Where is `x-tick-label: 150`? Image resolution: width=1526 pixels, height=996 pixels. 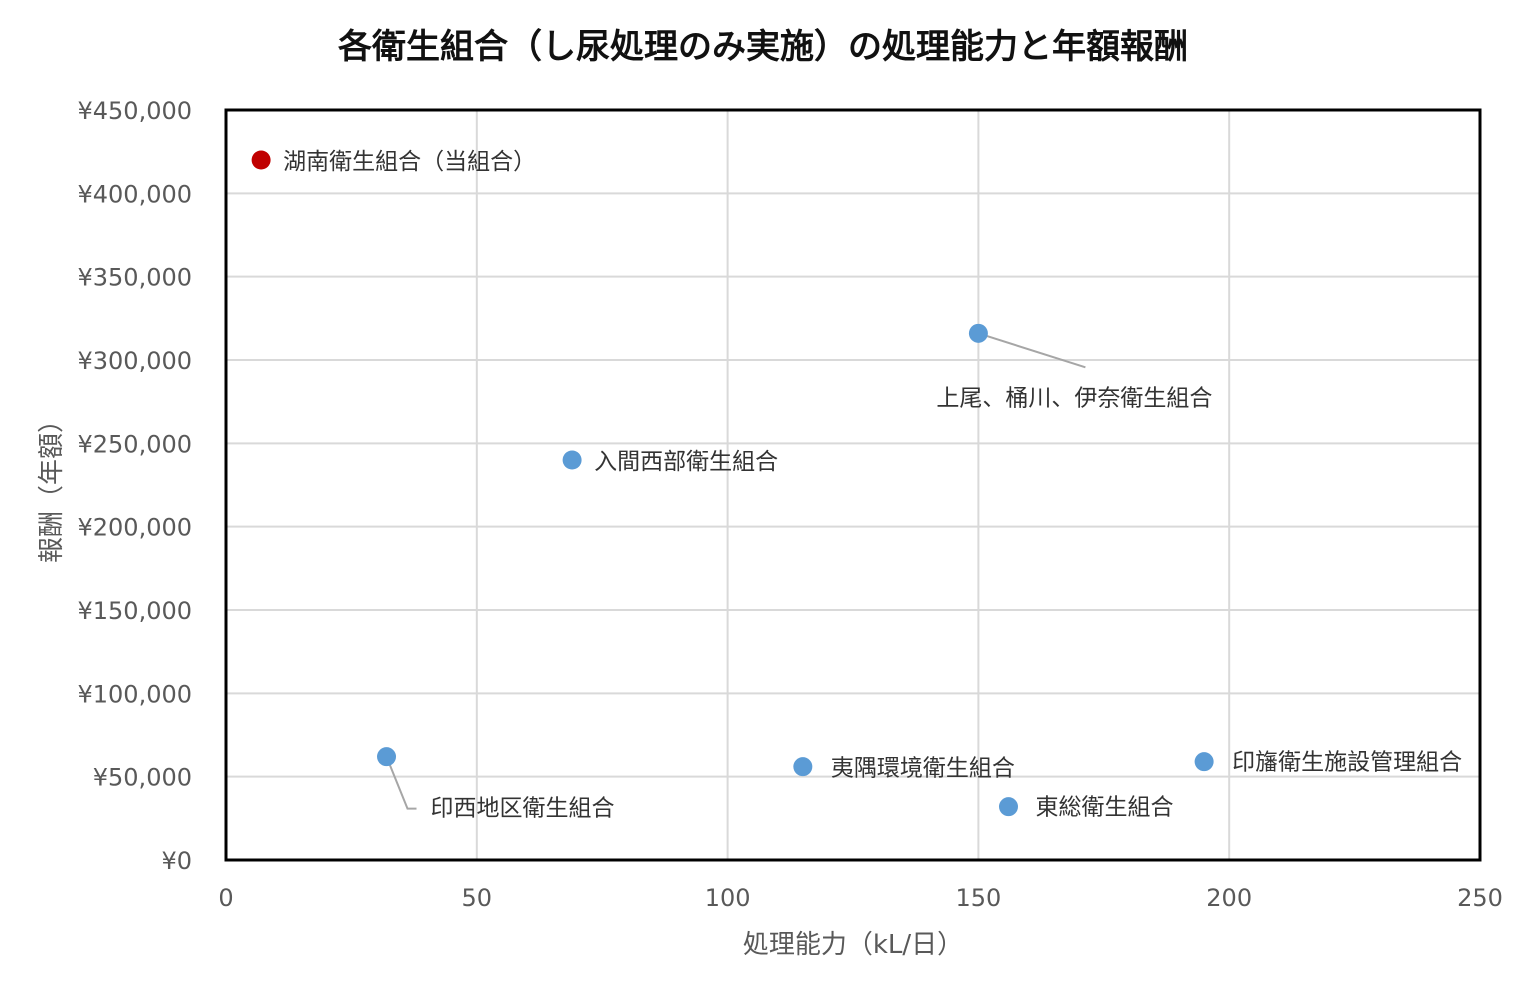 x-tick-label: 150 is located at coordinates (978, 898).